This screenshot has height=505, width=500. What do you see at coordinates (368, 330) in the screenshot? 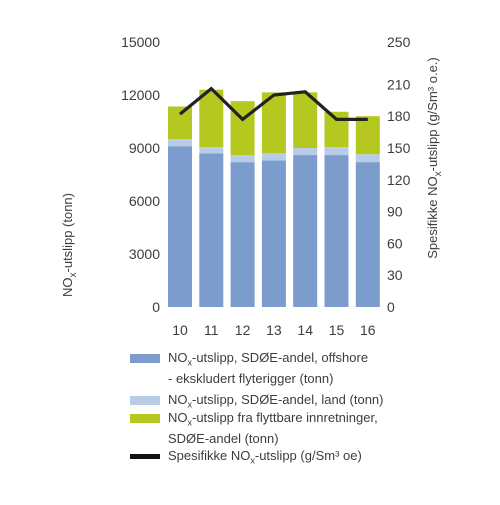
I see `x-tick-label-16: 16` at bounding box center [368, 330].